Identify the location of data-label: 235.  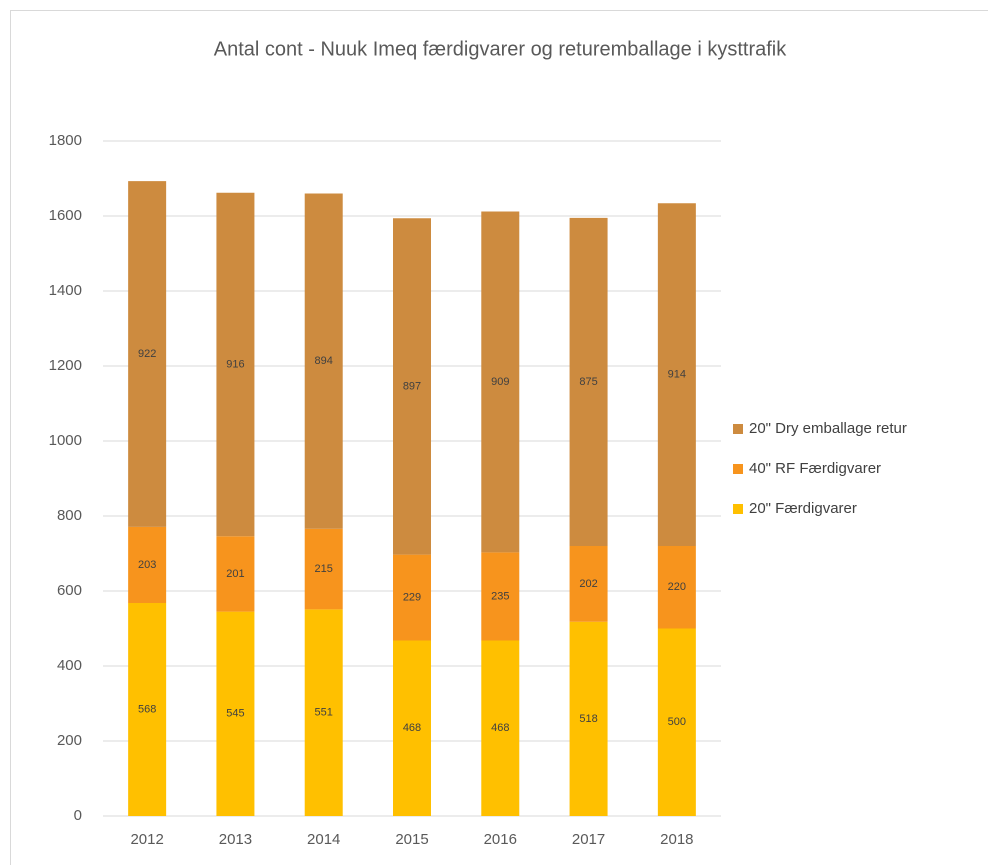
(500, 596).